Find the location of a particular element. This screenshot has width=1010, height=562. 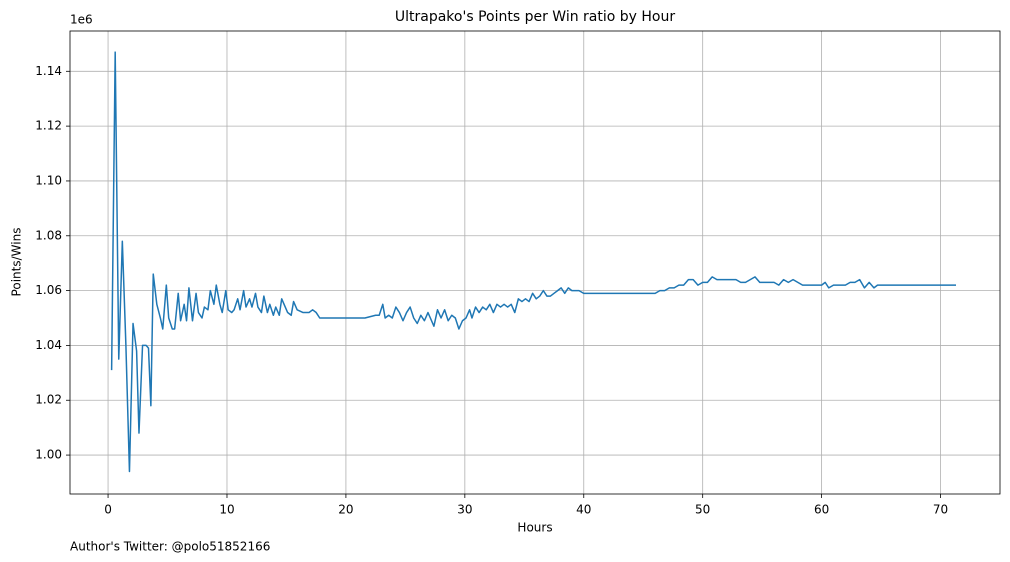

x-tick-label: 0 is located at coordinates (108, 510).